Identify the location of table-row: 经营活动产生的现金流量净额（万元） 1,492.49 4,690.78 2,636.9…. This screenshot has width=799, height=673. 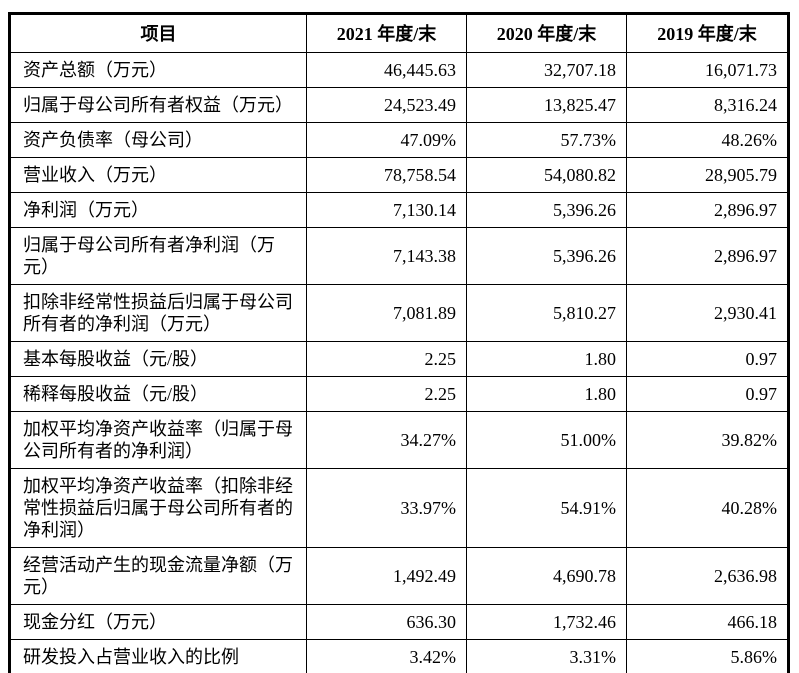
(399, 576).